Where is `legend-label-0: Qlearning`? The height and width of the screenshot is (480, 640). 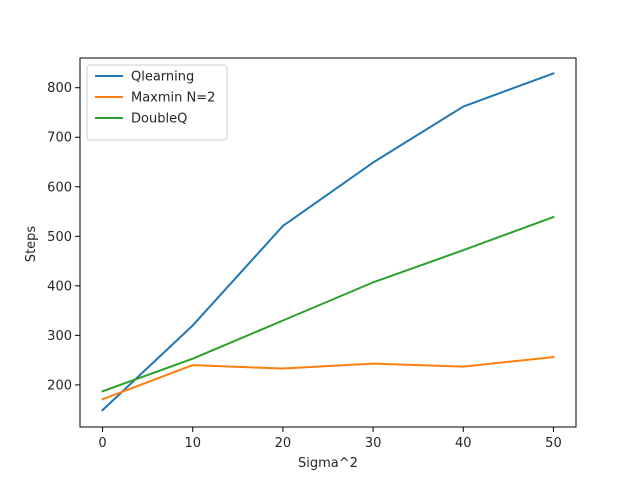 legend-label-0: Qlearning is located at coordinates (162, 77).